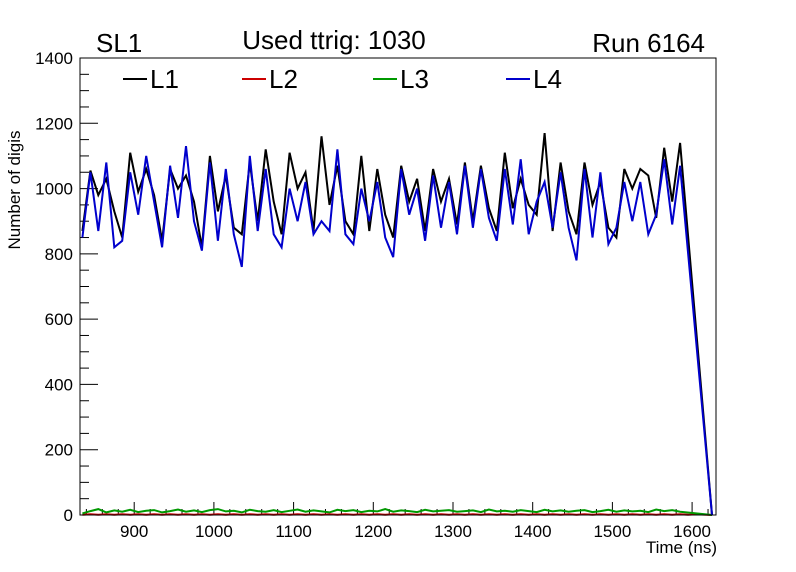  I want to click on top-right-label: Run 6164, so click(648, 43).